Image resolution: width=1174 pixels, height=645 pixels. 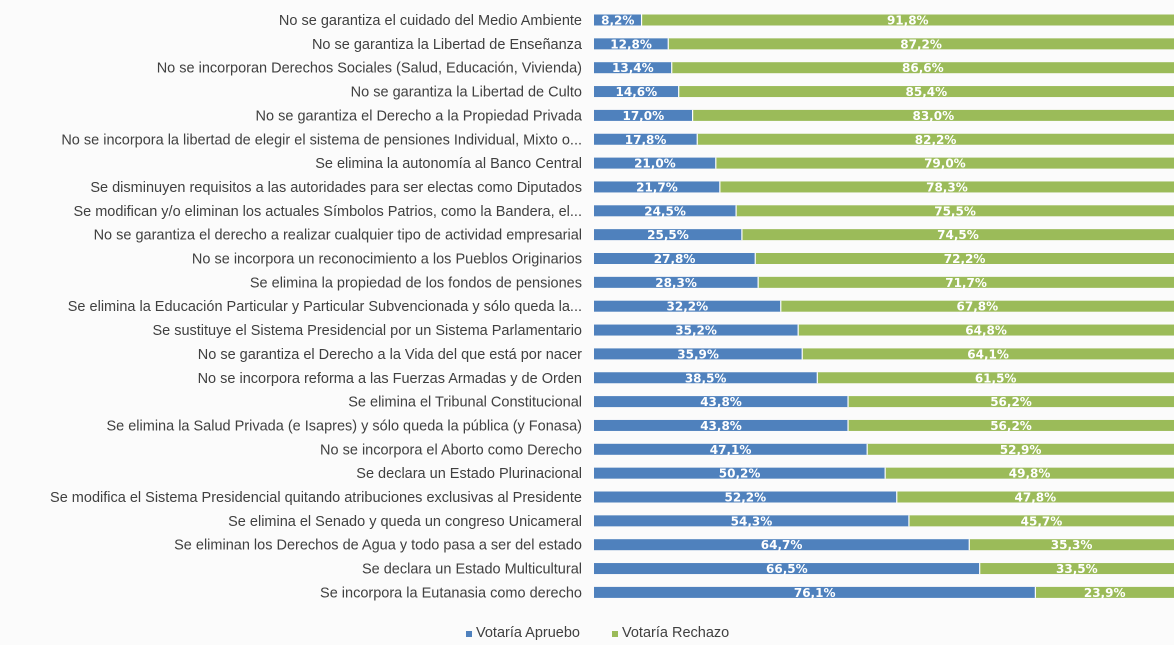 I want to click on value-label-apruebo: 21,0%, so click(x=655, y=164).